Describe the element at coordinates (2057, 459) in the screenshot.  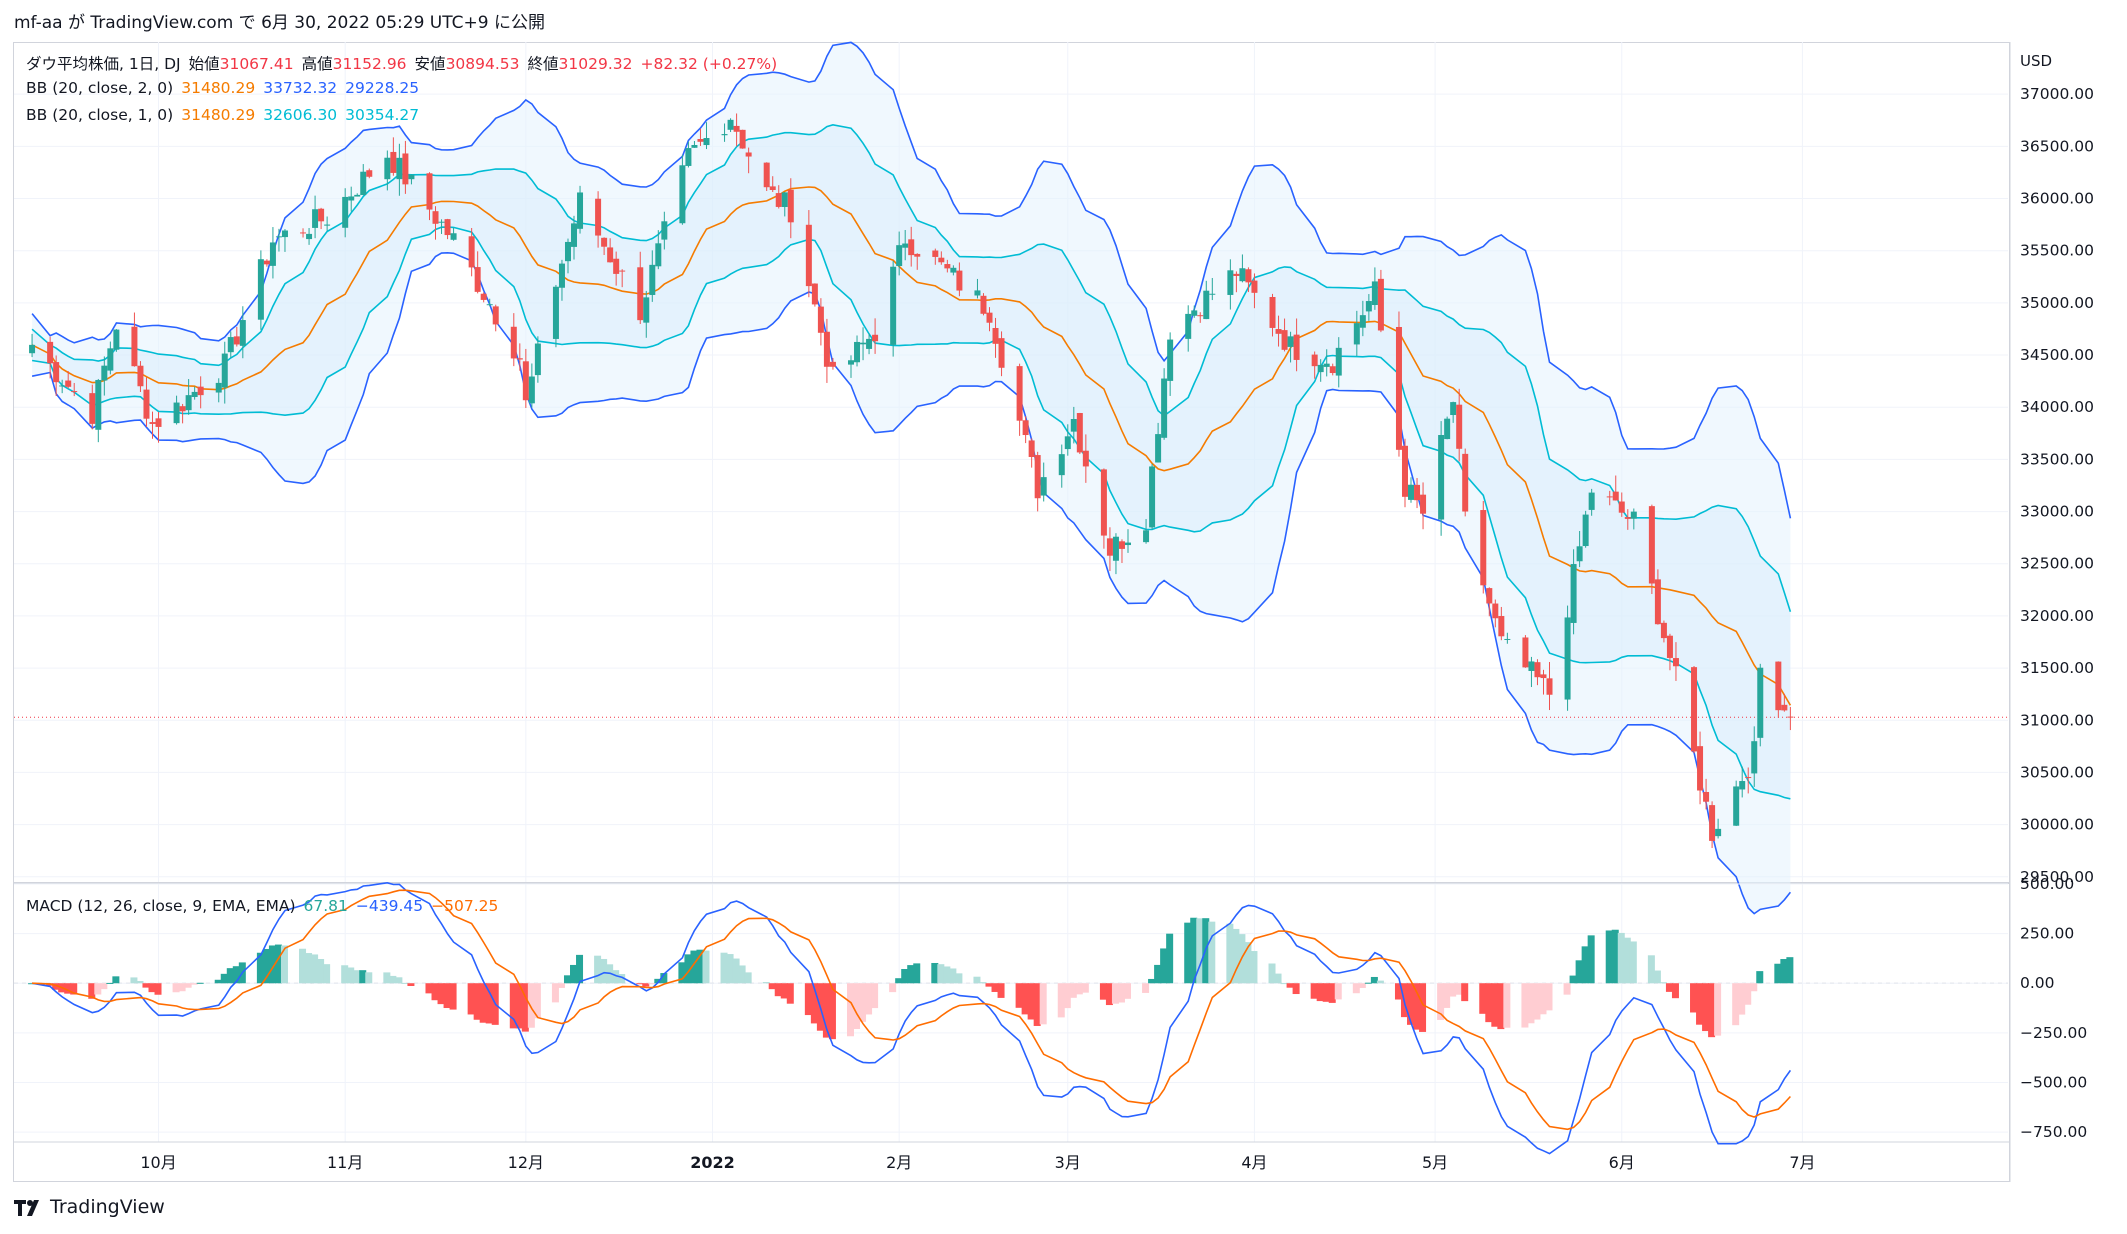
I see `price-tick-label: 33500.00` at that location.